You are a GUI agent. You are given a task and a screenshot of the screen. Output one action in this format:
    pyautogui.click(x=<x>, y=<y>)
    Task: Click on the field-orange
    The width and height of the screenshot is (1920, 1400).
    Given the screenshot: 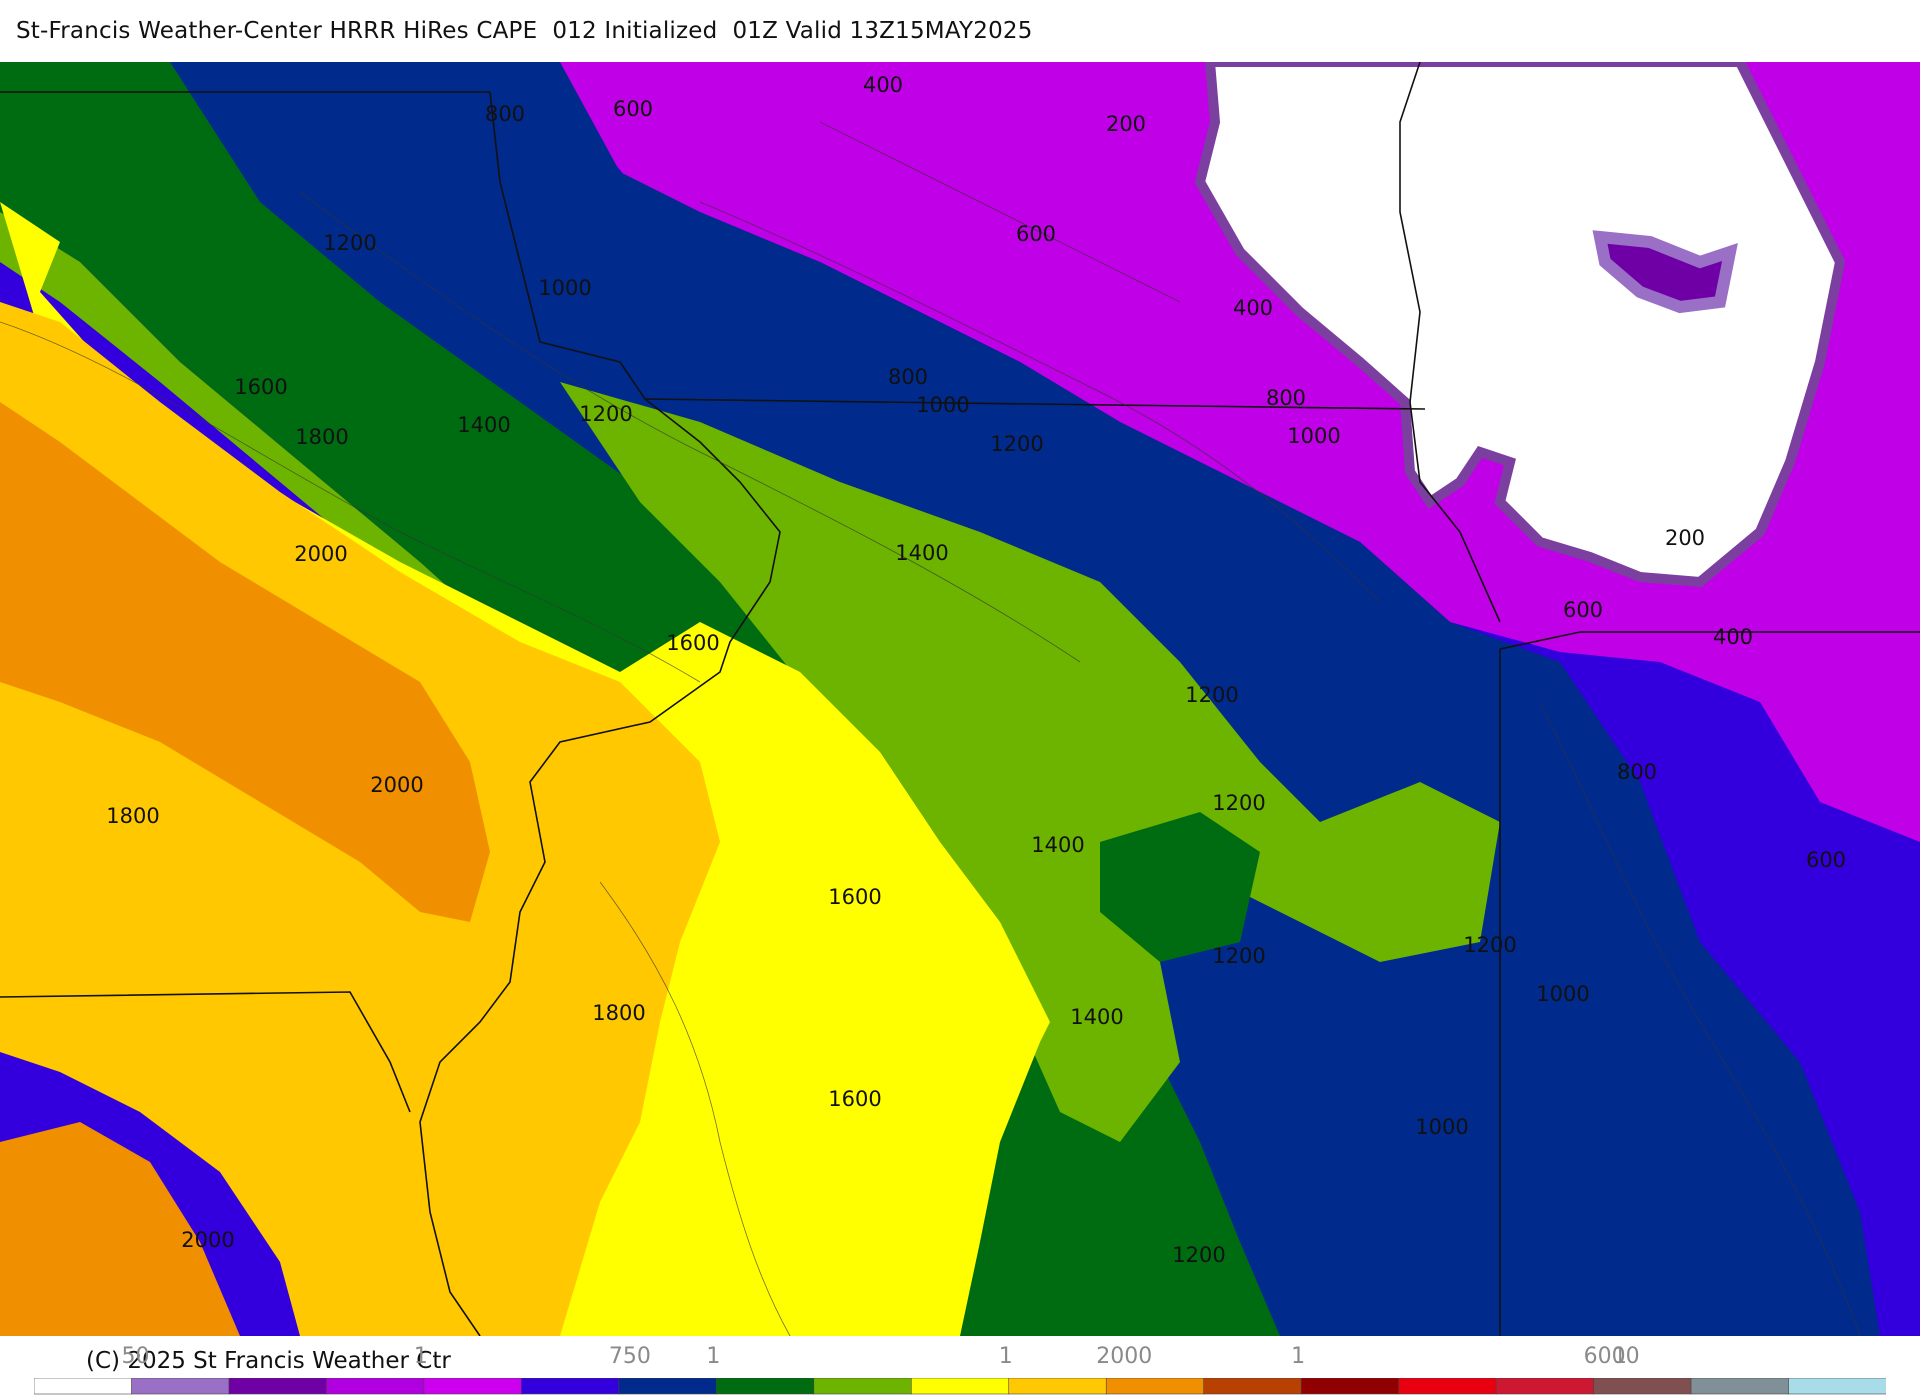 What is the action you would take?
    pyautogui.click(x=245, y=662)
    